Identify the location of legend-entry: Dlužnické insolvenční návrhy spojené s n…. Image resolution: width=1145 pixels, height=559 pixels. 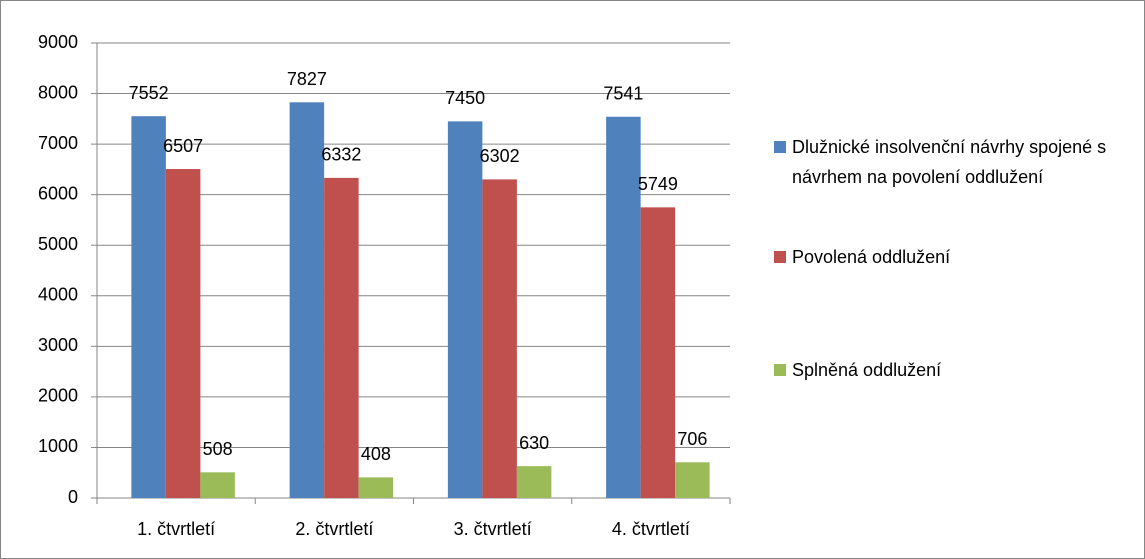
(949, 162).